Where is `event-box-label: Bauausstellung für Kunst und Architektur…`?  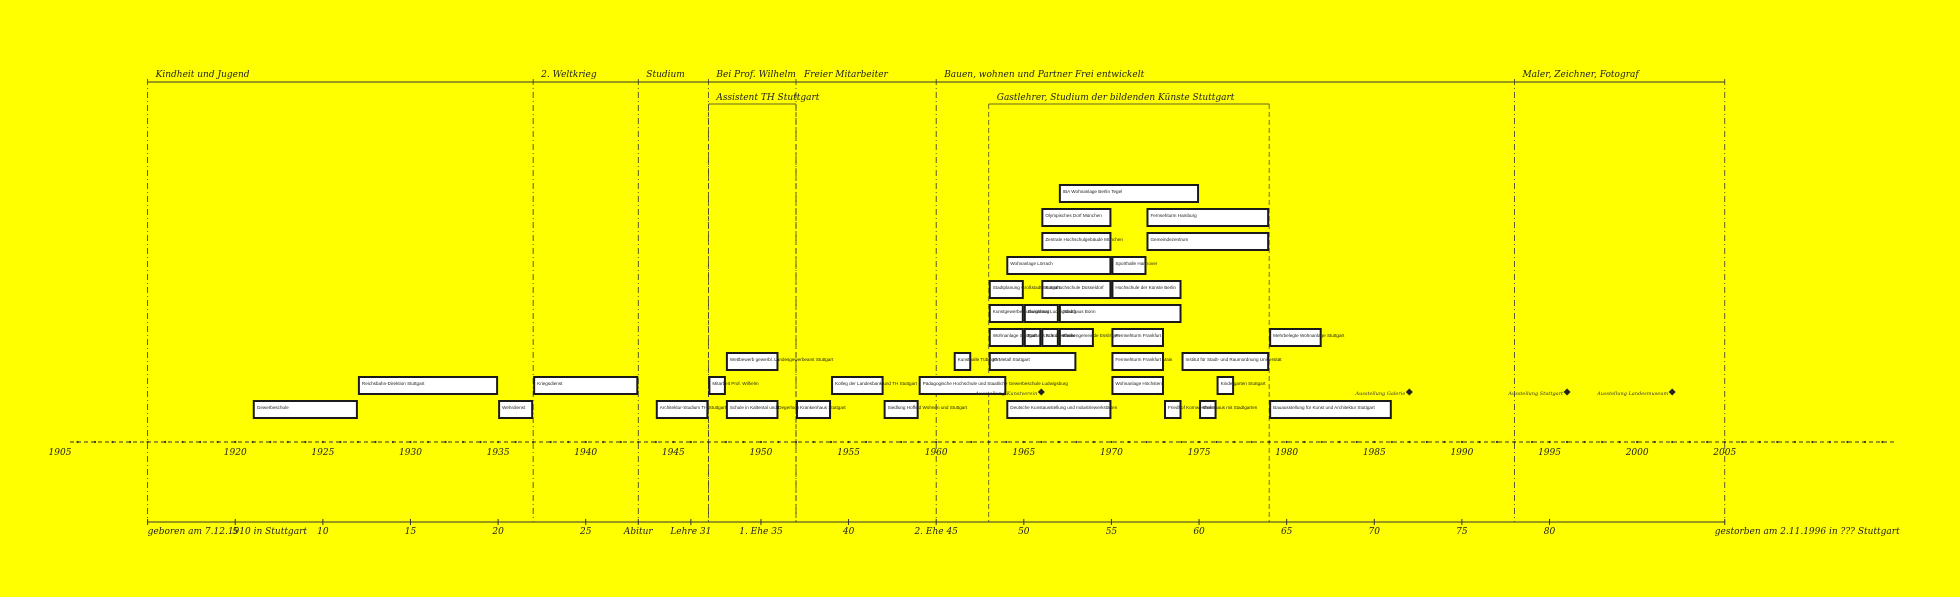
event-box-label: Bauausstellung für Kunst und Architektur… is located at coordinates (1324, 407).